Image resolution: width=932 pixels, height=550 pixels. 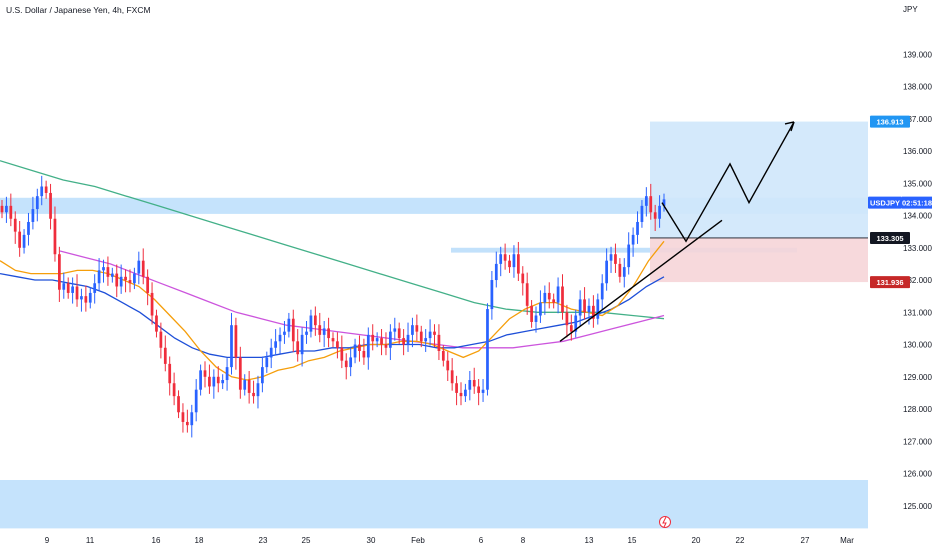 What do you see at coordinates (759, 260) in the screenshot?
I see `stop-box` at bounding box center [759, 260].